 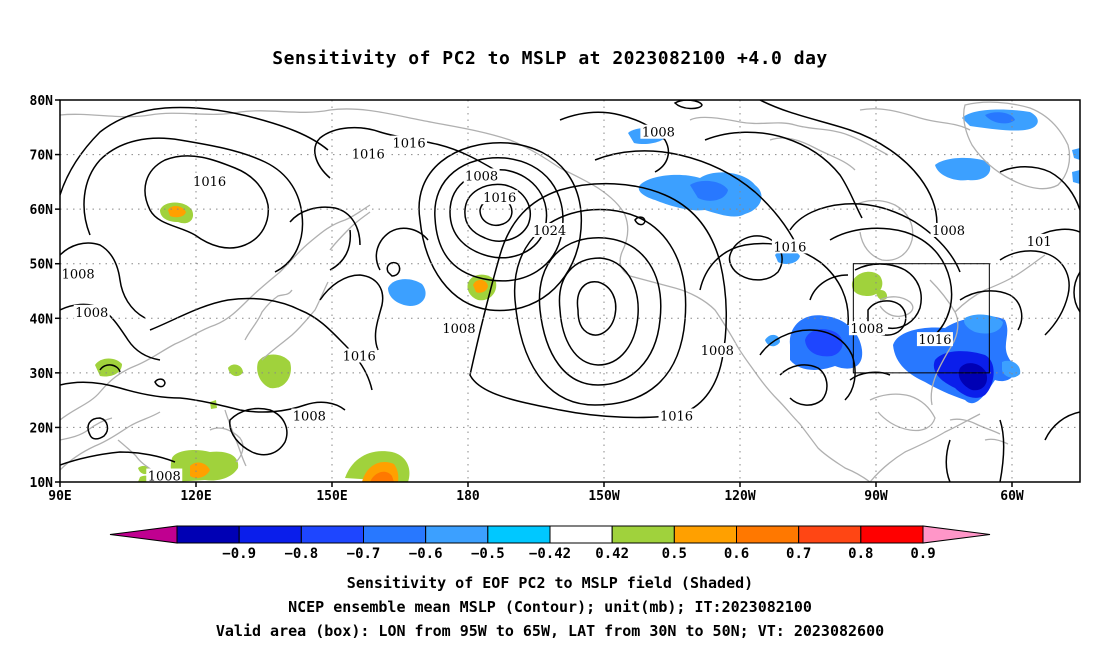 I want to click on colorbar-upper-extension, so click(x=956, y=534).